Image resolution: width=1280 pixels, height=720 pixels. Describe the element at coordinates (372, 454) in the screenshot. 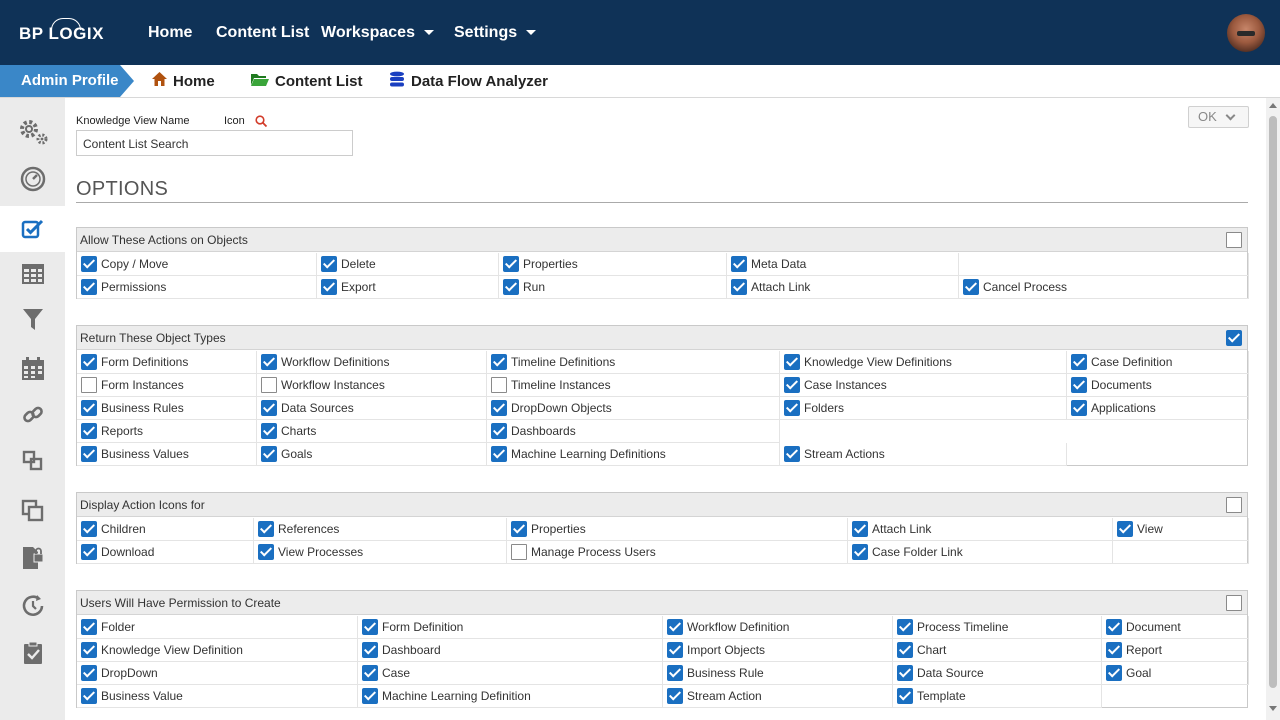

I see `option-item: Goals` at that location.